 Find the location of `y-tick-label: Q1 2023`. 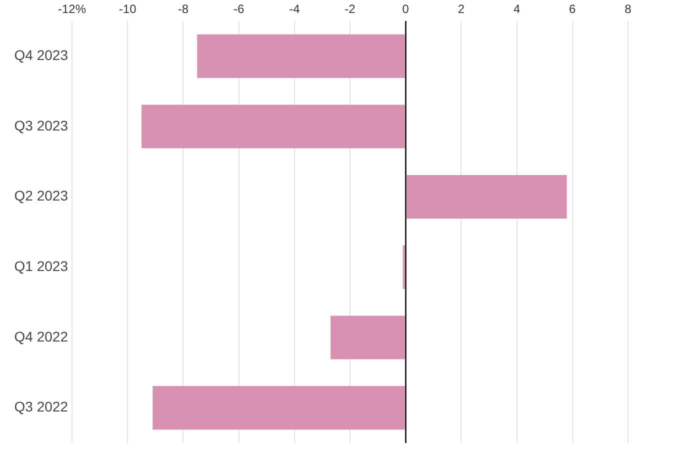

y-tick-label: Q1 2023 is located at coordinates (41, 266).